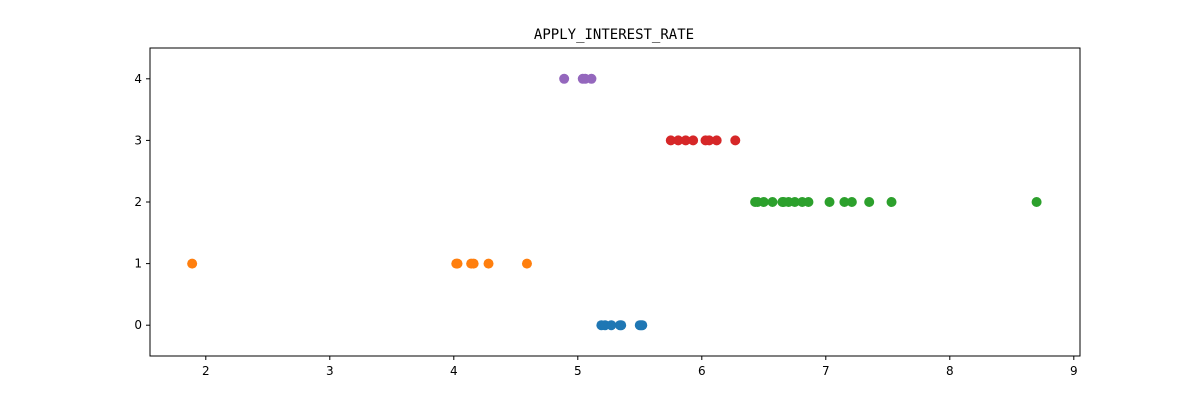 This screenshot has width=1200, height=400. I want to click on data-point-s1-p4, so click(473, 263).